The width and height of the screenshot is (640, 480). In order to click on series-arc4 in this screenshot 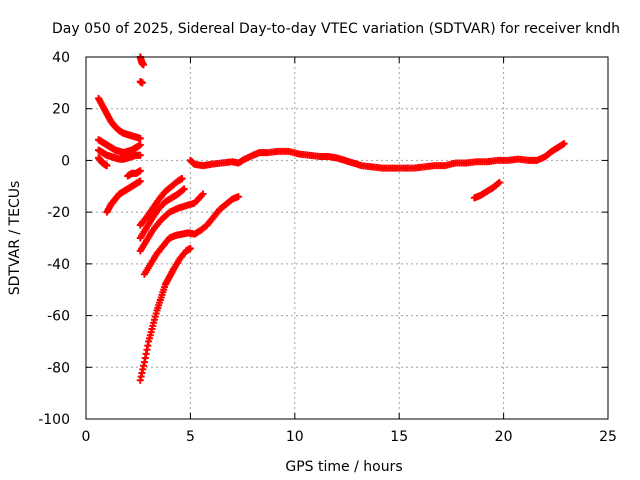, I will do `click(103, 162)`.